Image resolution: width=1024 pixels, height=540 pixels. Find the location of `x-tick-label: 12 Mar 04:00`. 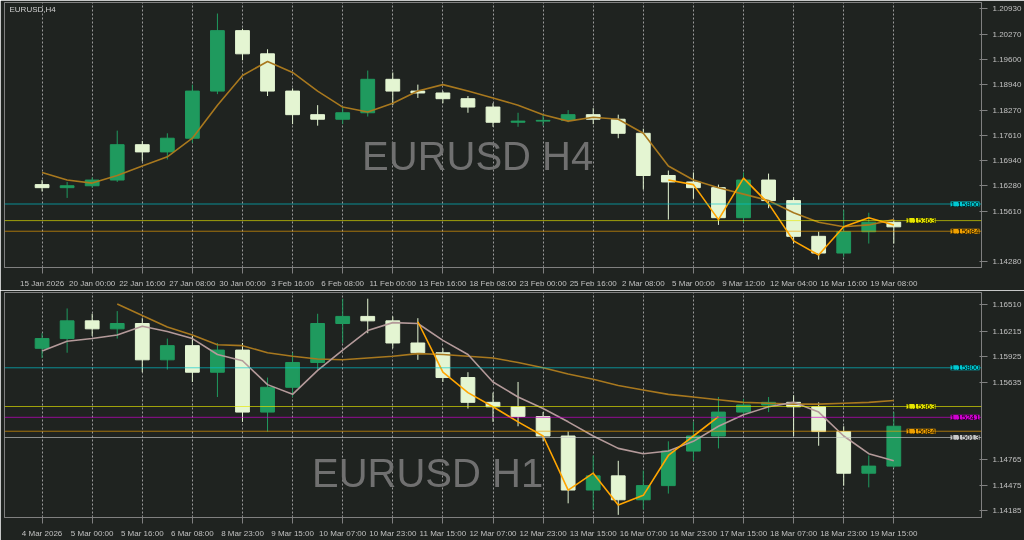

x-tick-label: 12 Mar 04:00 is located at coordinates (794, 283).